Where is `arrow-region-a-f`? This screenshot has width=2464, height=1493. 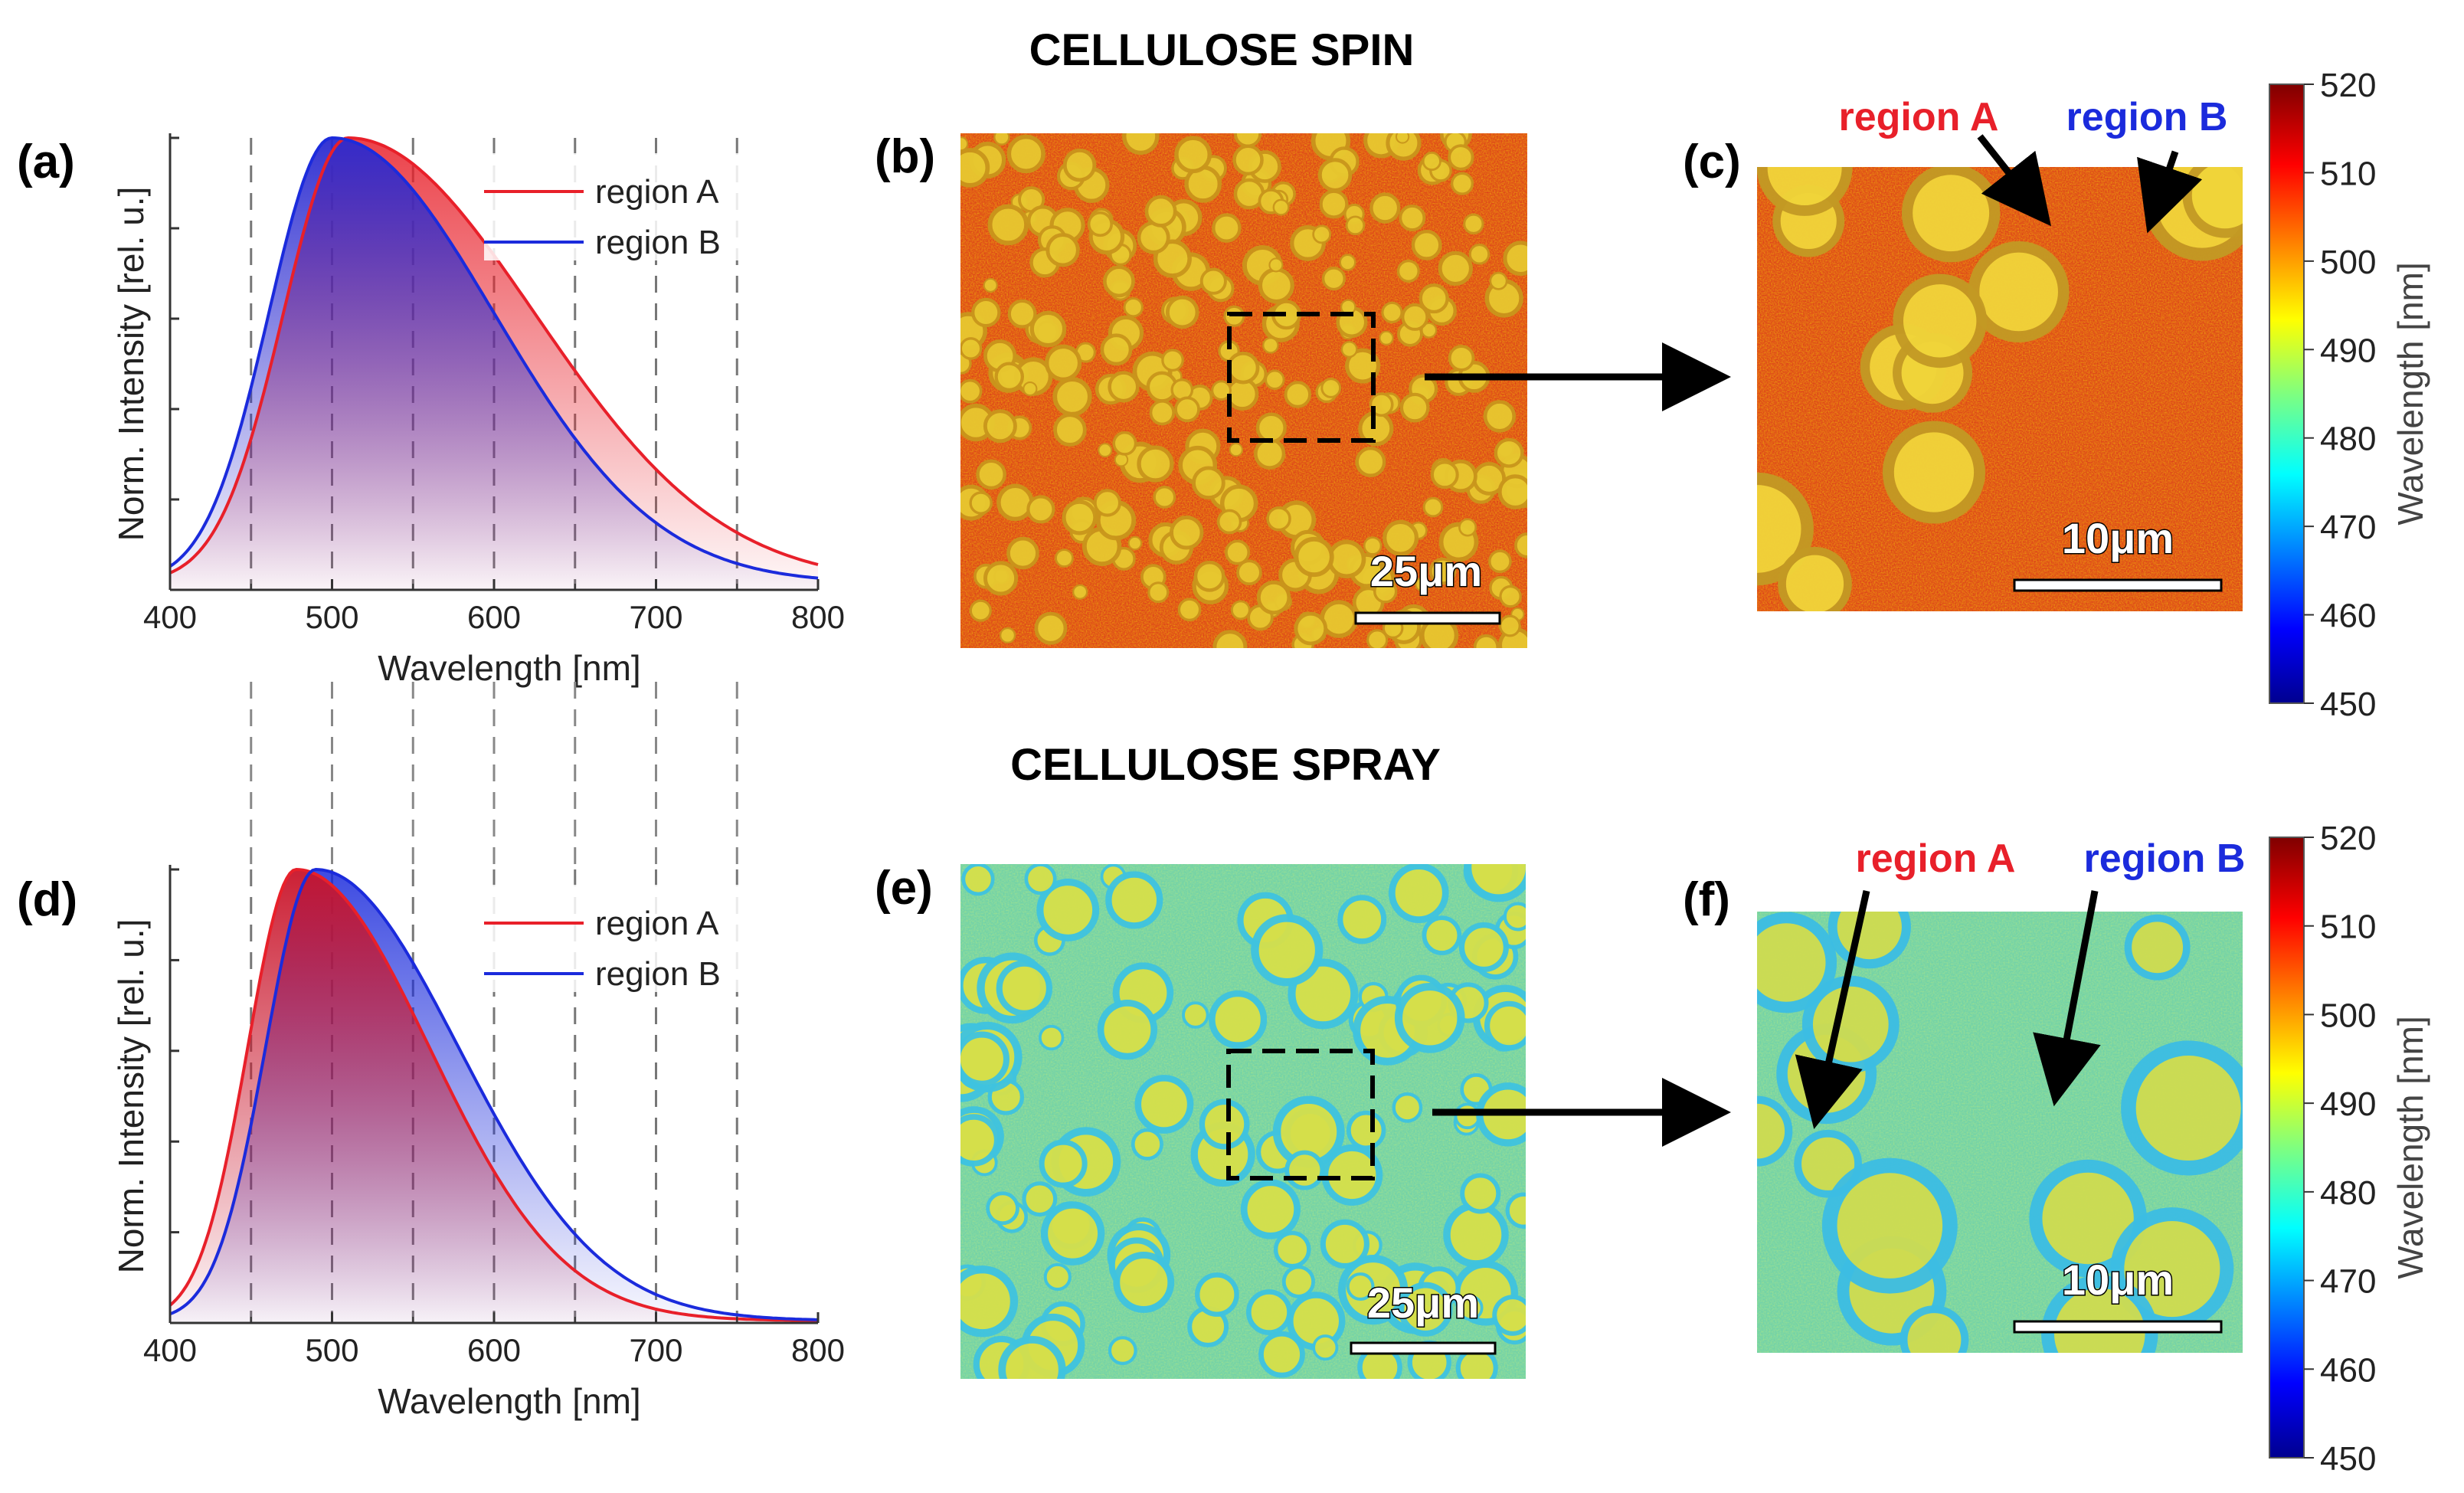 arrow-region-a-f is located at coordinates (1832, 1009).